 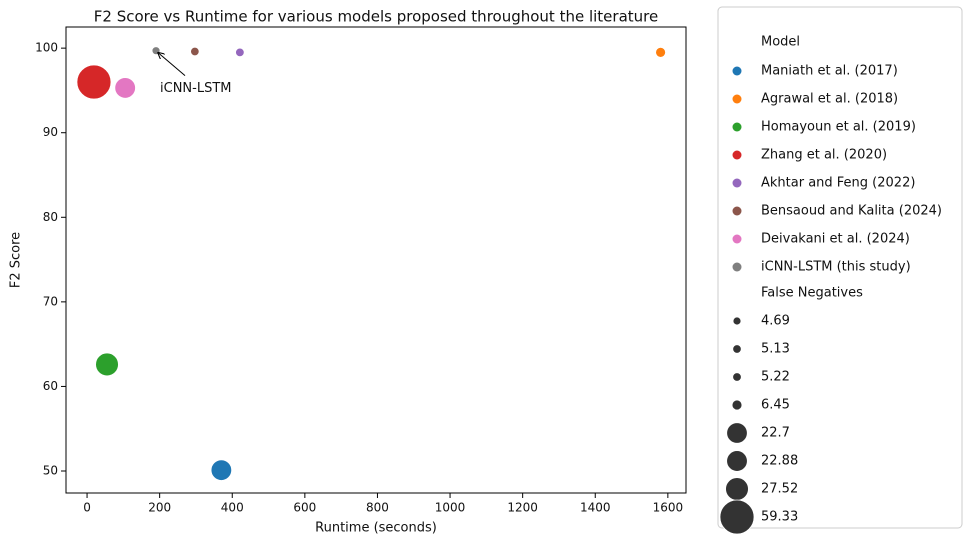 I want to click on size-legend-label: 6.45, so click(x=775, y=405).